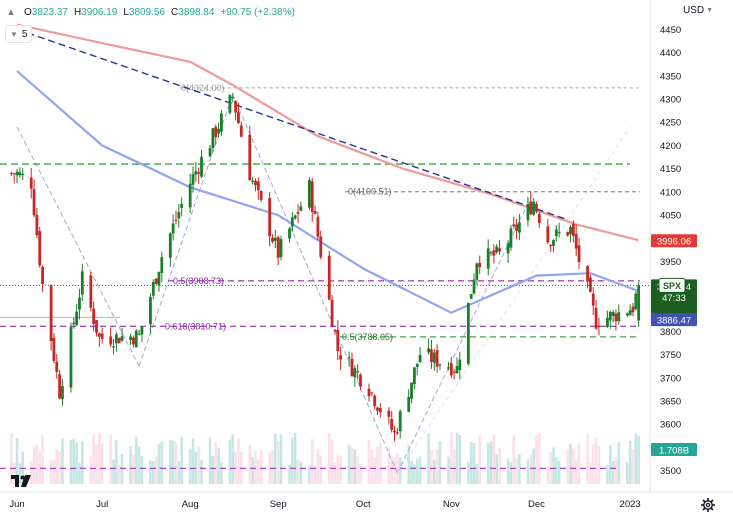 Image resolution: width=733 pixels, height=521 pixels. Describe the element at coordinates (708, 505) in the screenshot. I see `settings-gear-icon` at that location.